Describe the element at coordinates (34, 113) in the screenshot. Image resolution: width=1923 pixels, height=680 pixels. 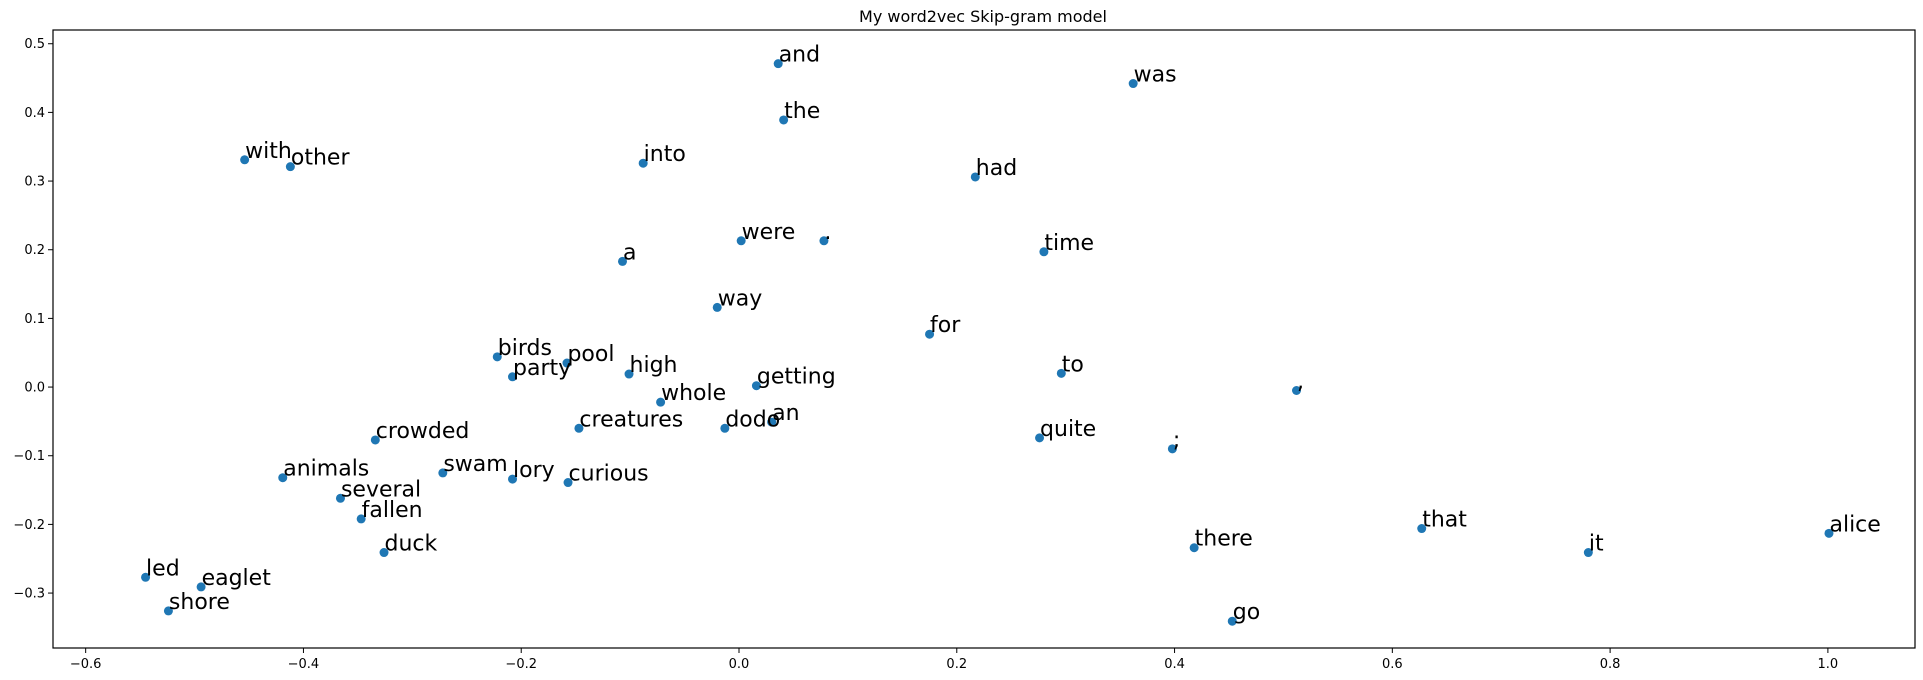
I see `y-tick-label: 0.4` at that location.